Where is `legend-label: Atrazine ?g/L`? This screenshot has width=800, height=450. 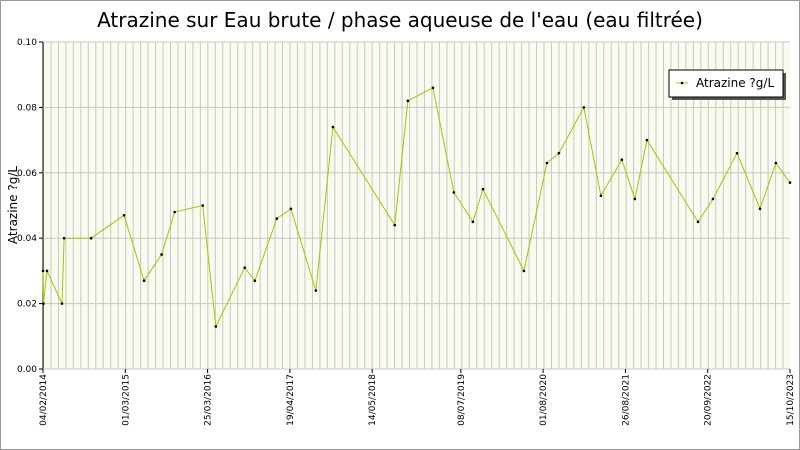
legend-label: Atrazine ?g/L is located at coordinates (735, 83).